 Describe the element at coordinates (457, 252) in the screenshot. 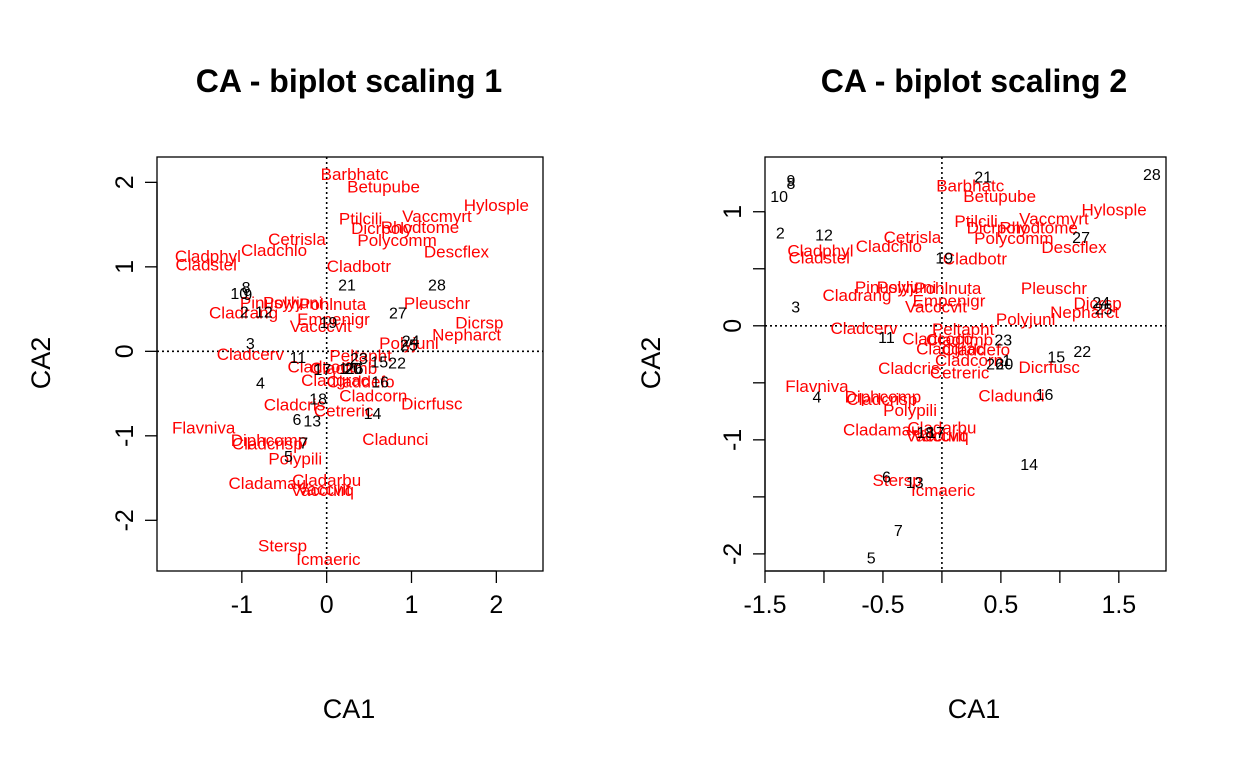

I see `panel1-species-label: Descflex` at that location.